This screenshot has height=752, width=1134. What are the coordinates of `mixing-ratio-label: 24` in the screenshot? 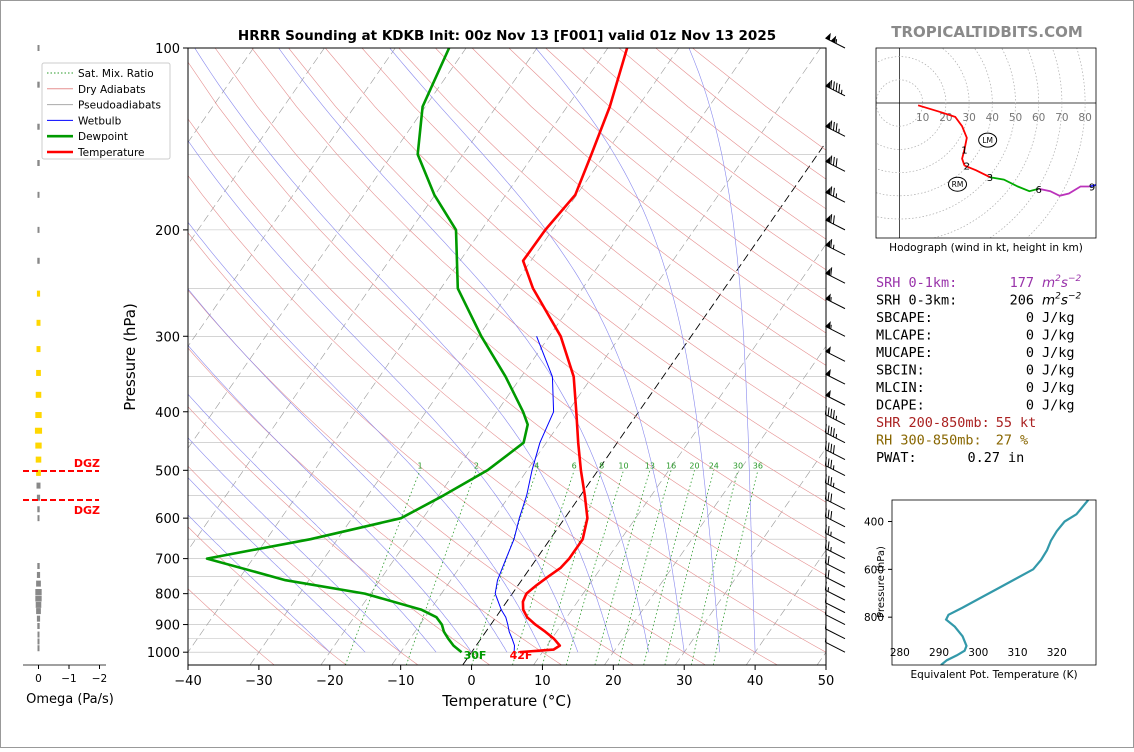 It's located at (714, 465).